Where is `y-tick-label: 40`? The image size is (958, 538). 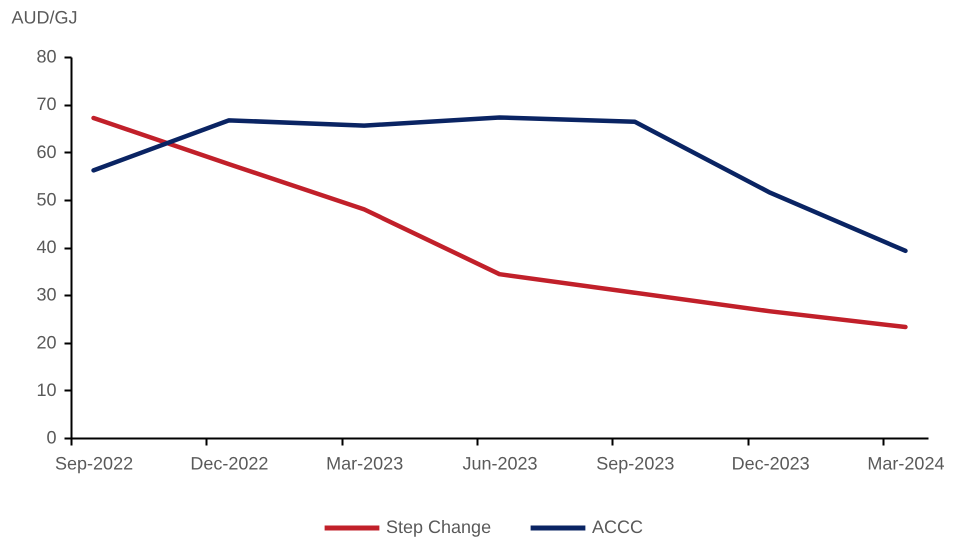 y-tick-label: 40 is located at coordinates (46, 247).